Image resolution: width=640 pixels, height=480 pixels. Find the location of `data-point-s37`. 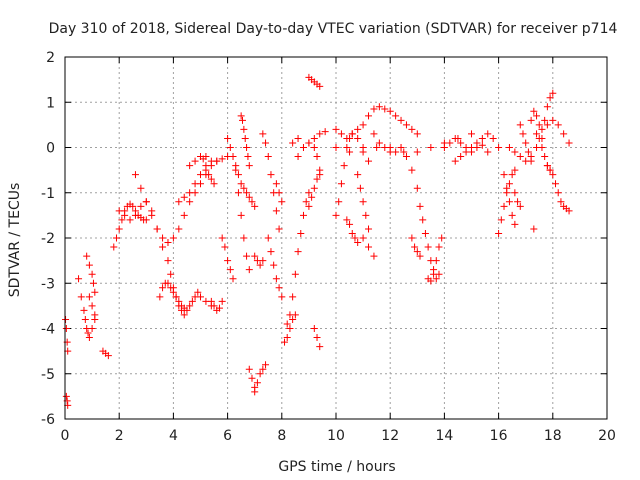

data-point-s37 is located at coordinates (358, 175).